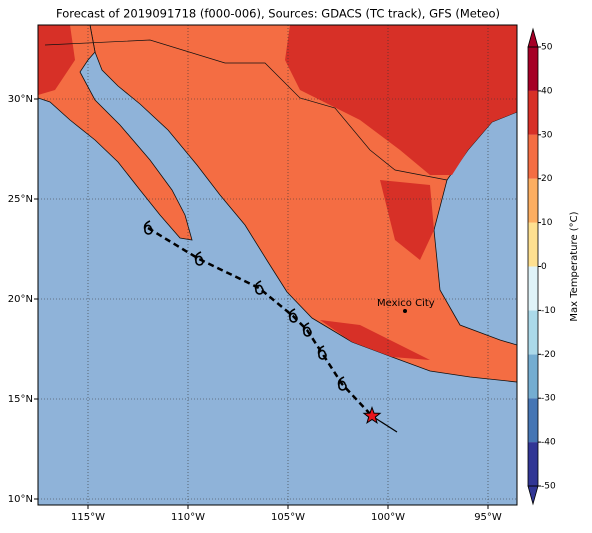  What do you see at coordinates (547, 135) in the screenshot?
I see `colorbar-tick-label: 30` at bounding box center [547, 135].